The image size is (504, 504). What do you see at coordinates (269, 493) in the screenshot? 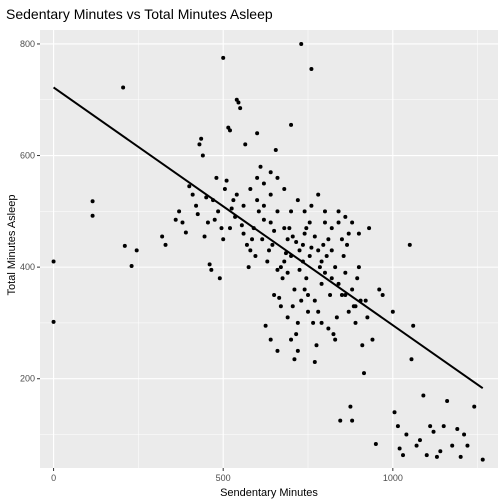
I see `x-axis-title: Sendentary Minutes` at bounding box center [269, 493].